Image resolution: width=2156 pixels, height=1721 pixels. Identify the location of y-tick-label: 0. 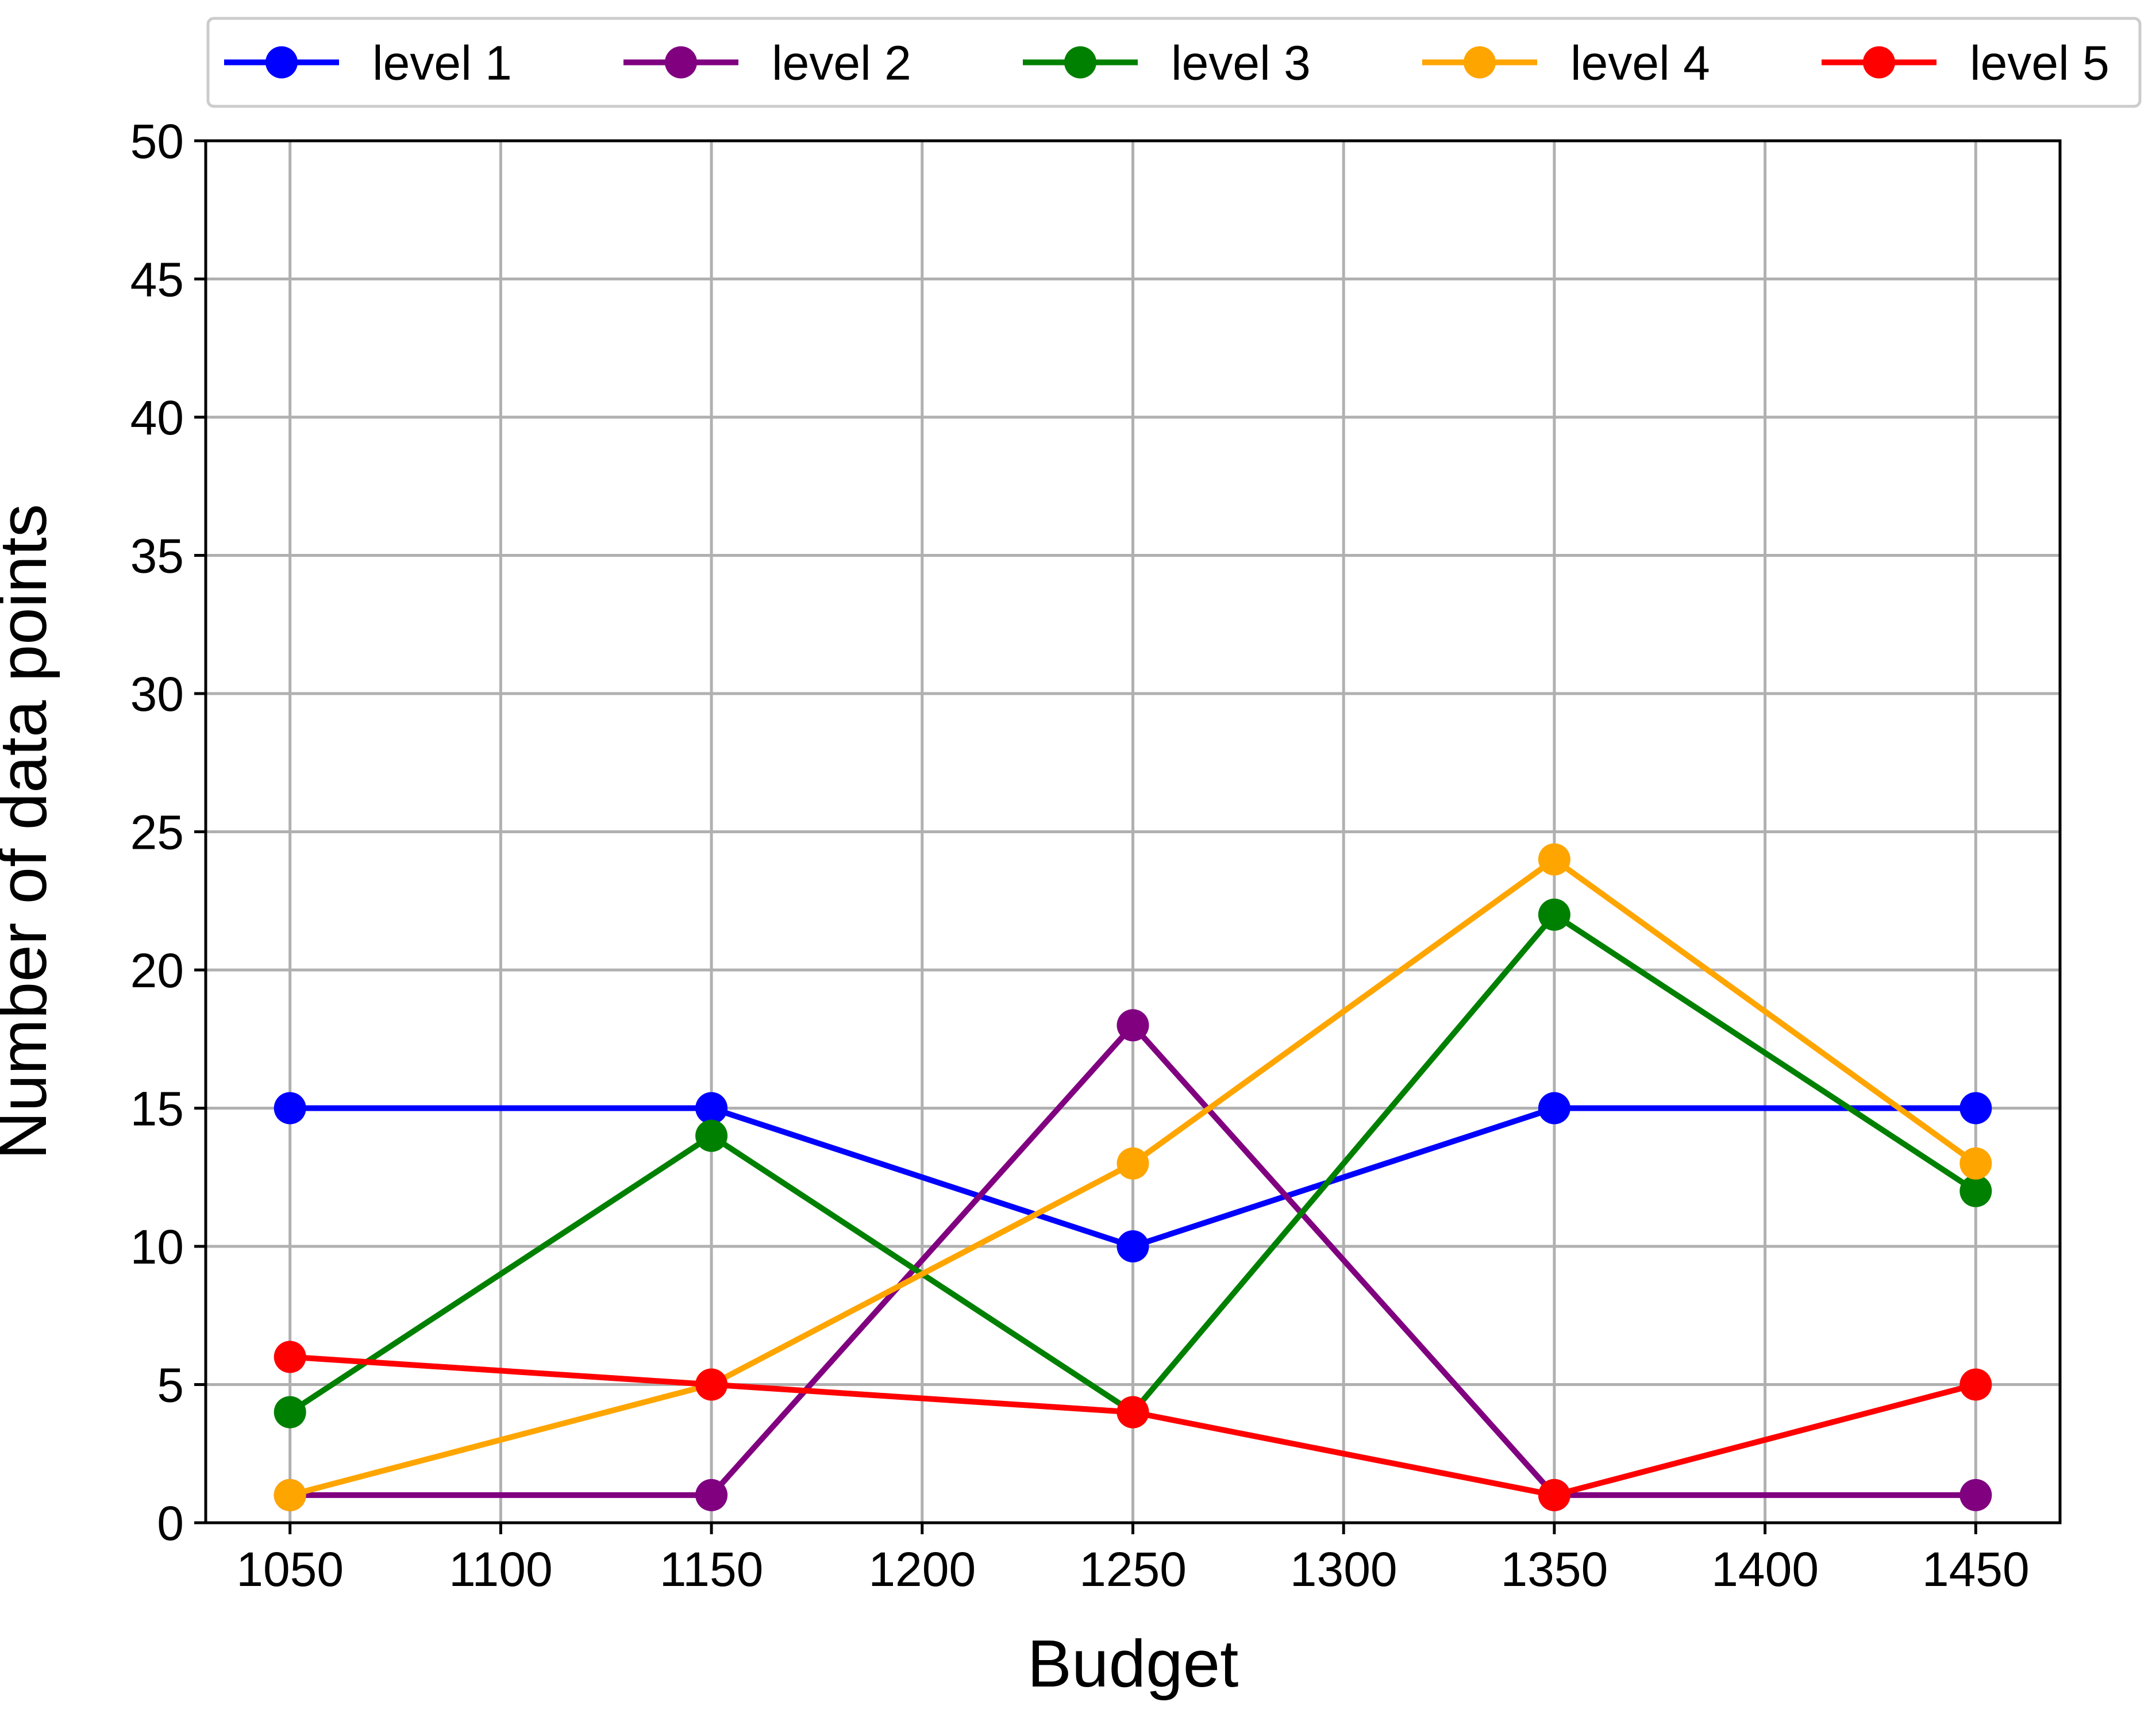
(170, 1523).